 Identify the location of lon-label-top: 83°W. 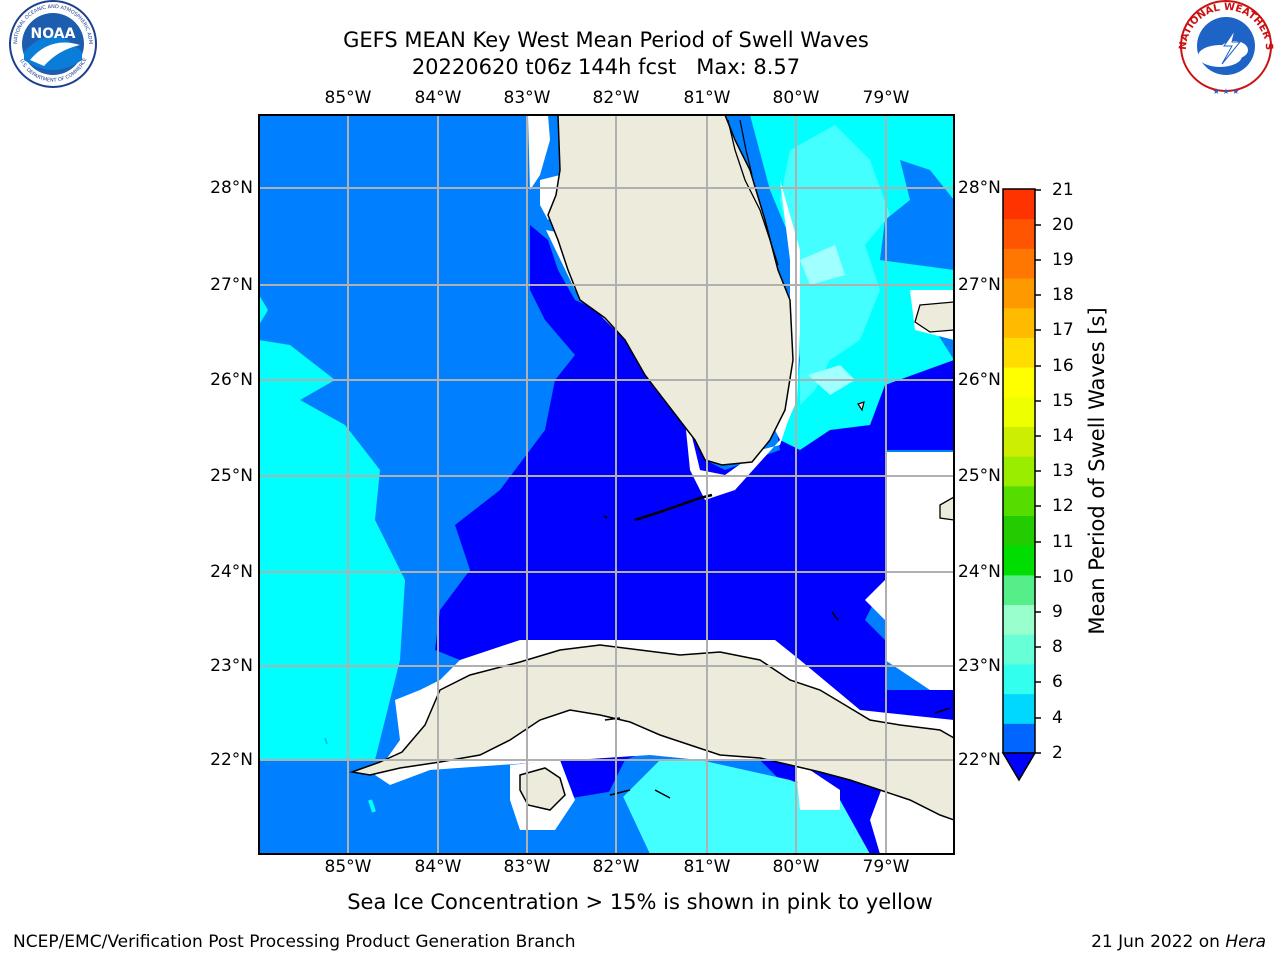
(527, 98).